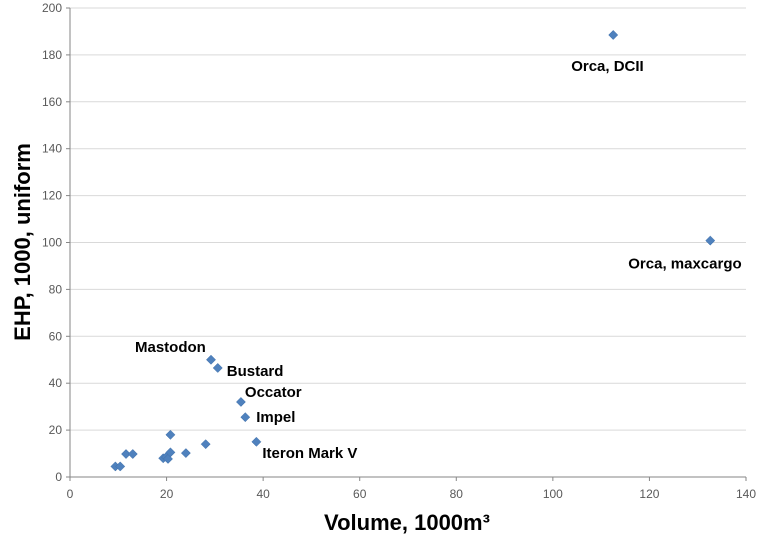  Describe the element at coordinates (56, 430) in the screenshot. I see `y-tick-label-1: 20` at that location.